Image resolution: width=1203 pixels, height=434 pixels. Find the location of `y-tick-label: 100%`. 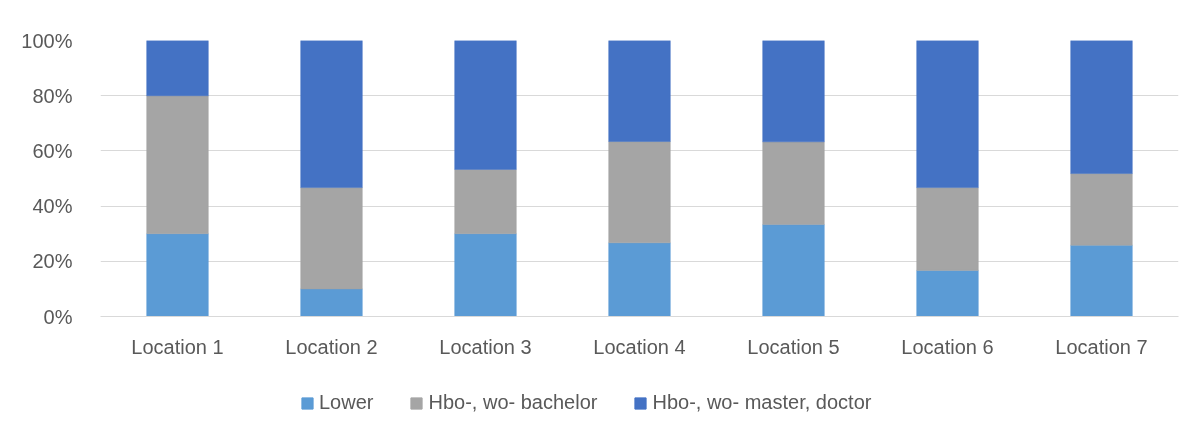

y-tick-label: 100% is located at coordinates (47, 40).